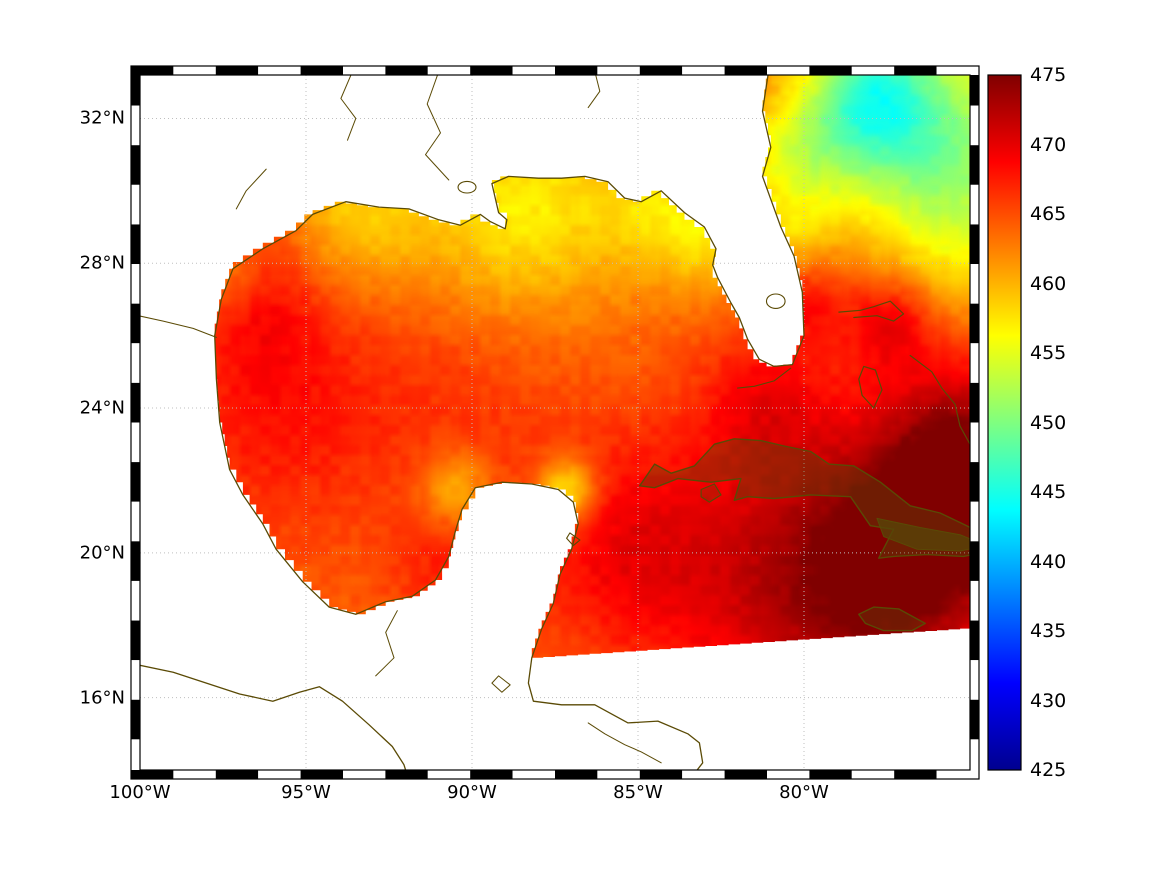  What do you see at coordinates (102, 118) in the screenshot?
I see `y-tick-label: 32°N` at bounding box center [102, 118].